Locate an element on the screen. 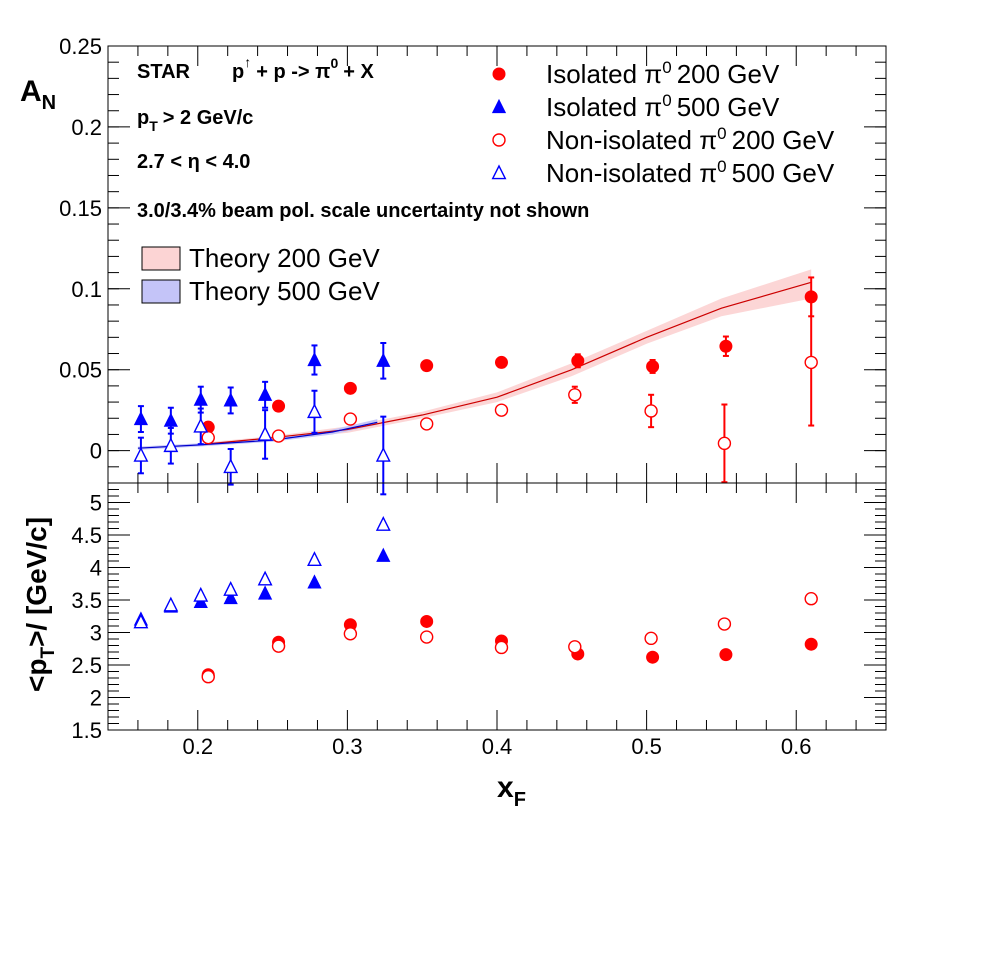 The image size is (996, 977). y-tick-label: 0 is located at coordinates (96, 451).